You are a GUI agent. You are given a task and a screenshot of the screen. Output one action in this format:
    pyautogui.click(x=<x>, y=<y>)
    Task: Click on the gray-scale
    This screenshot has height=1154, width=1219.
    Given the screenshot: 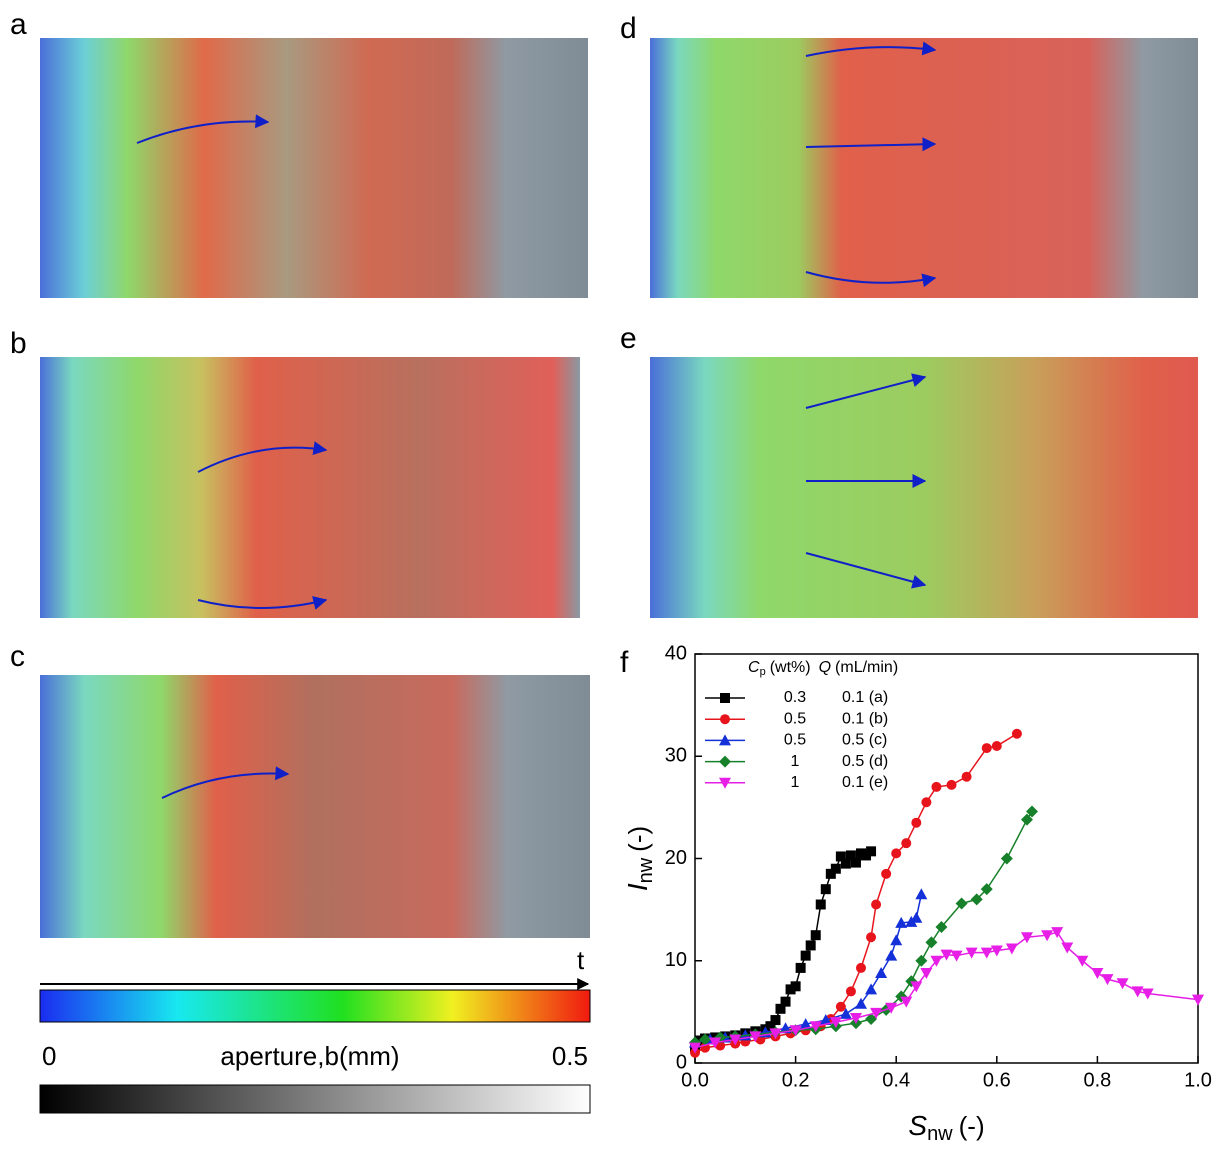 What is the action you would take?
    pyautogui.click(x=315, y=1099)
    